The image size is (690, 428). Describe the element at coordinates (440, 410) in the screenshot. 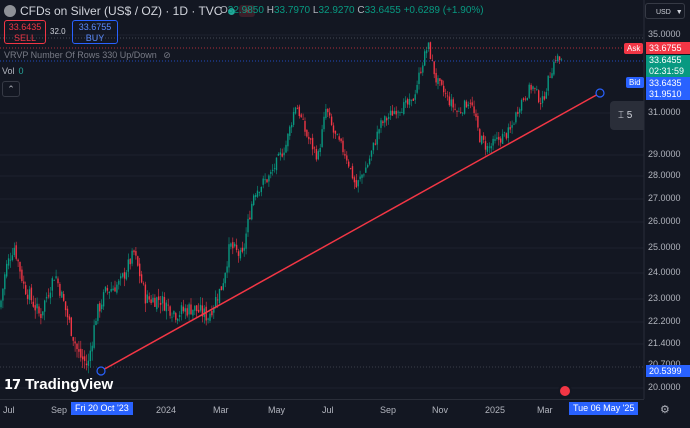

I see `time-tick-label: Nov` at that location.